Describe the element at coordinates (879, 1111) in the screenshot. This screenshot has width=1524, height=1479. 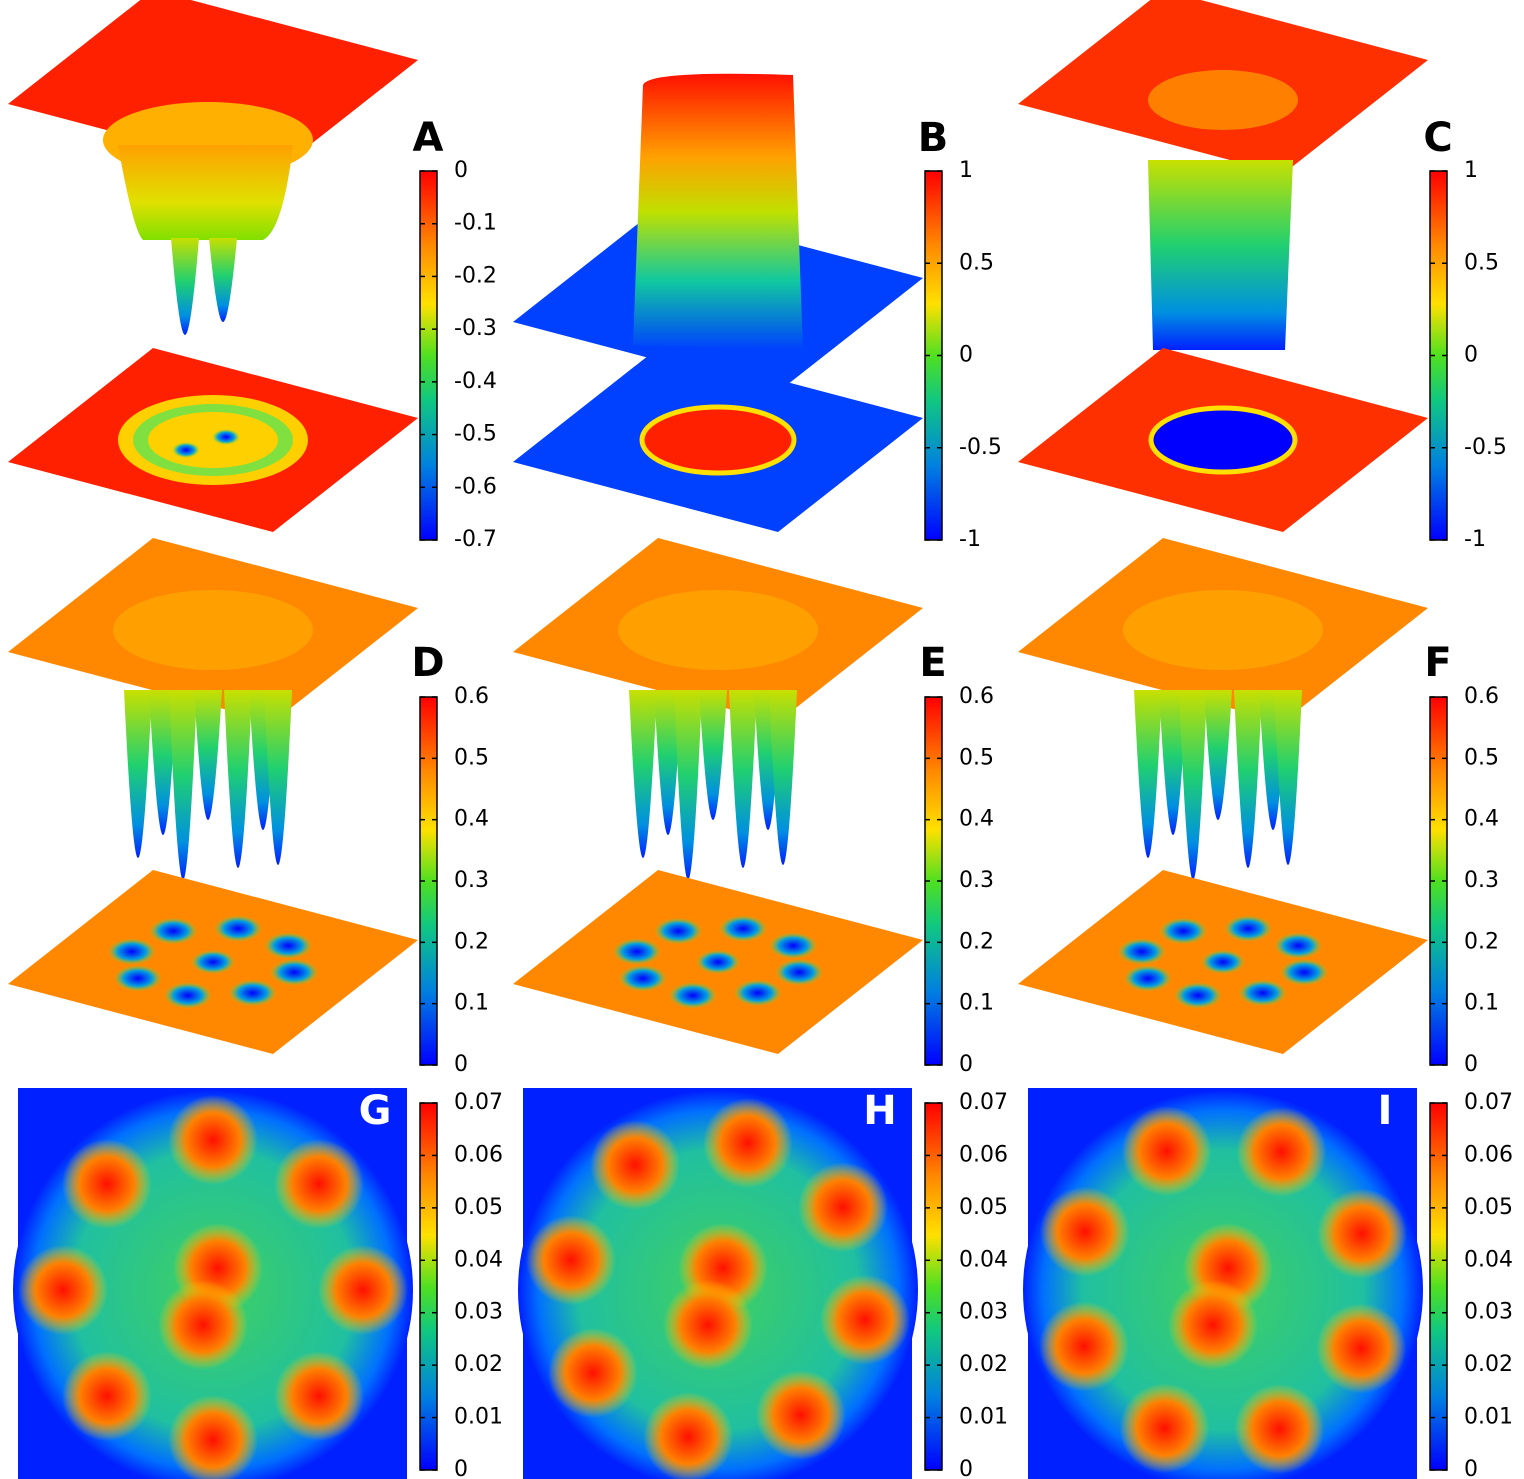
I see `panel-label: H` at that location.